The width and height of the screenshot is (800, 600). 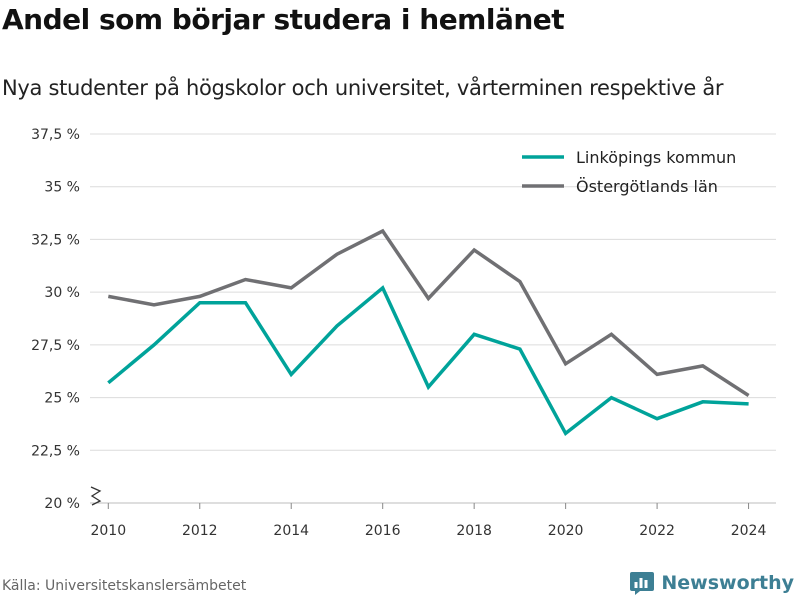 I want to click on legend: Linköpings kommun Östergötlands län, so click(x=629, y=172).